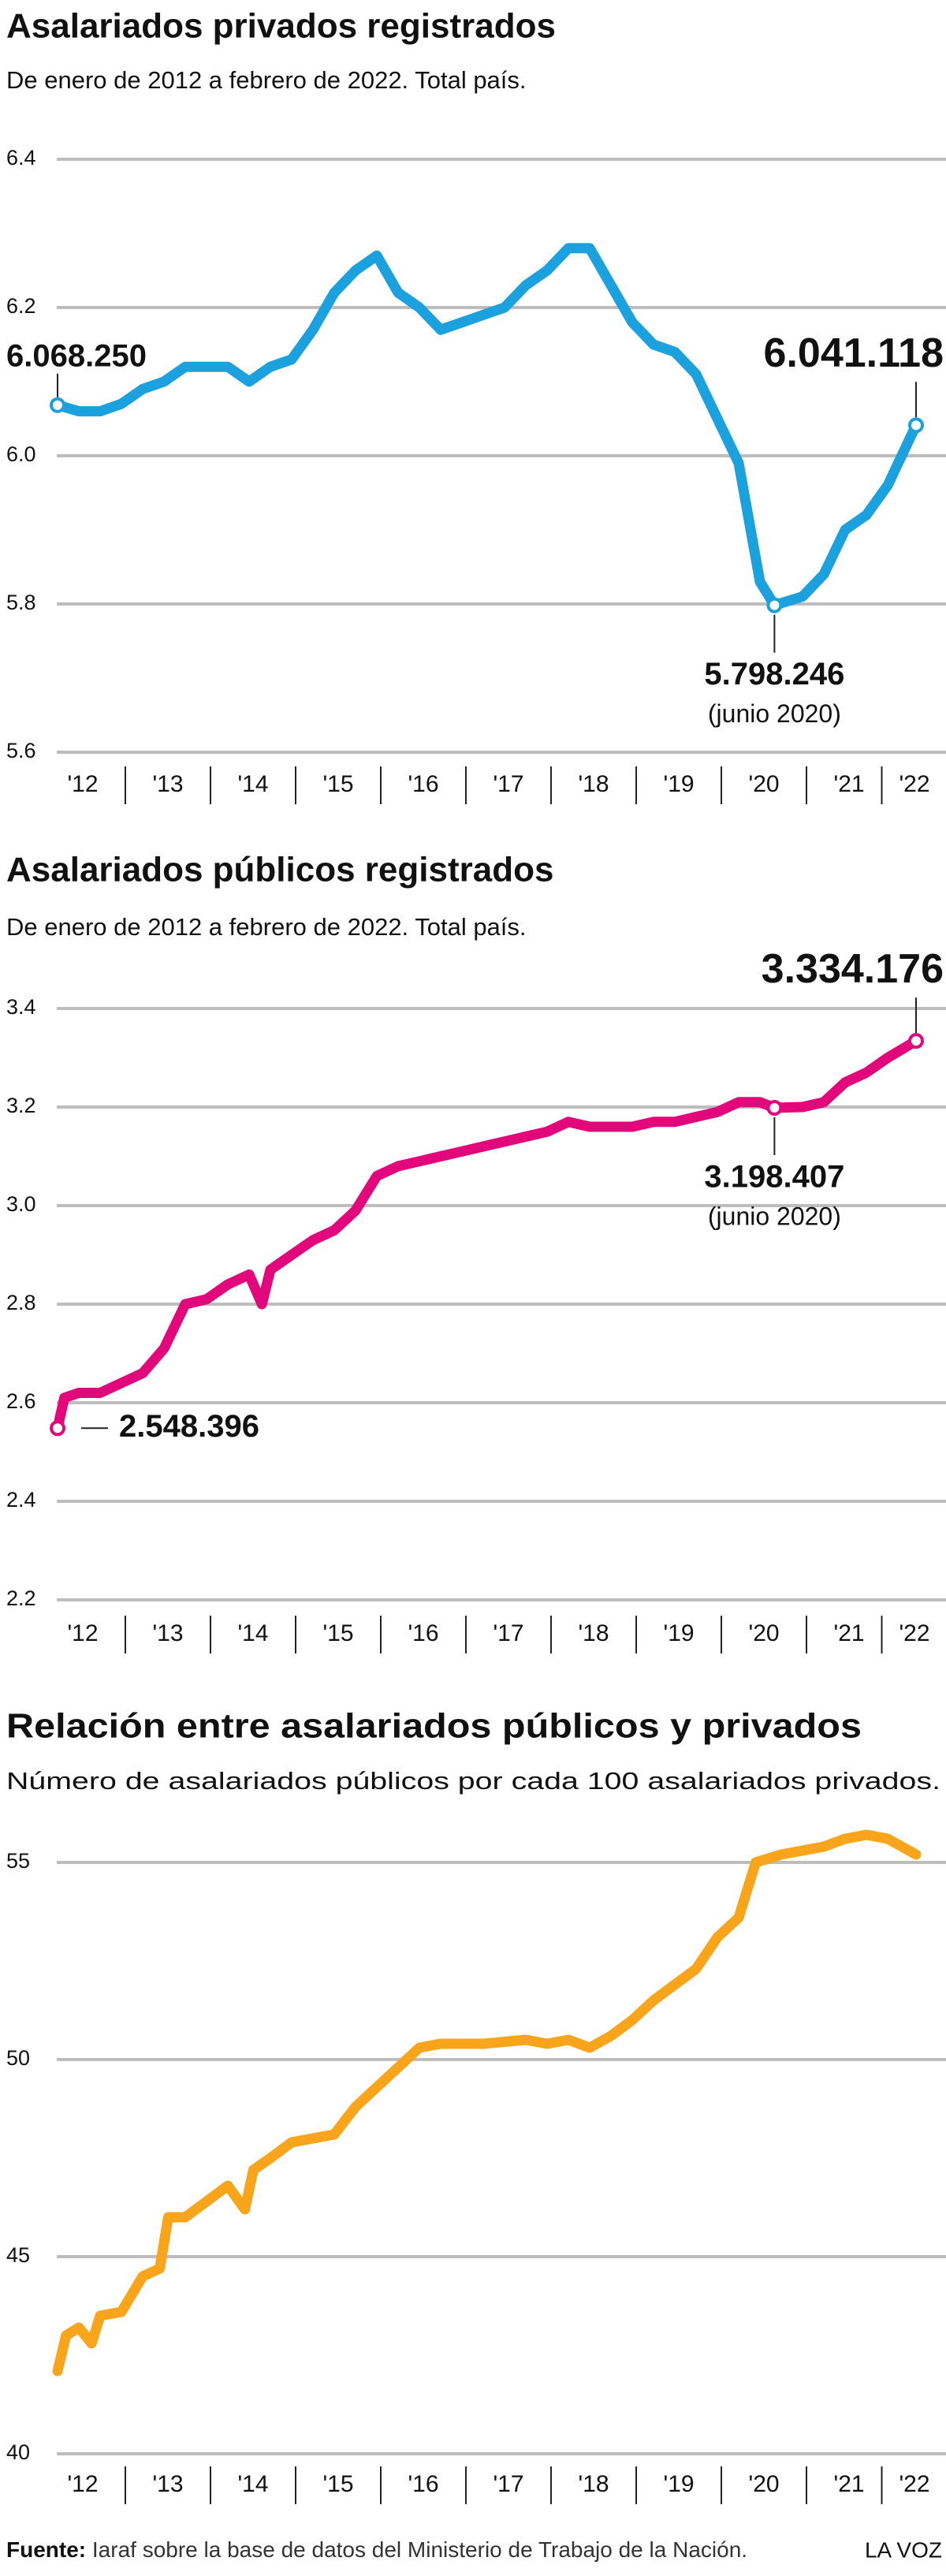 The height and width of the screenshot is (2576, 946). What do you see at coordinates (281, 27) in the screenshot?
I see `chart-title: Asalariados privados registrados` at bounding box center [281, 27].